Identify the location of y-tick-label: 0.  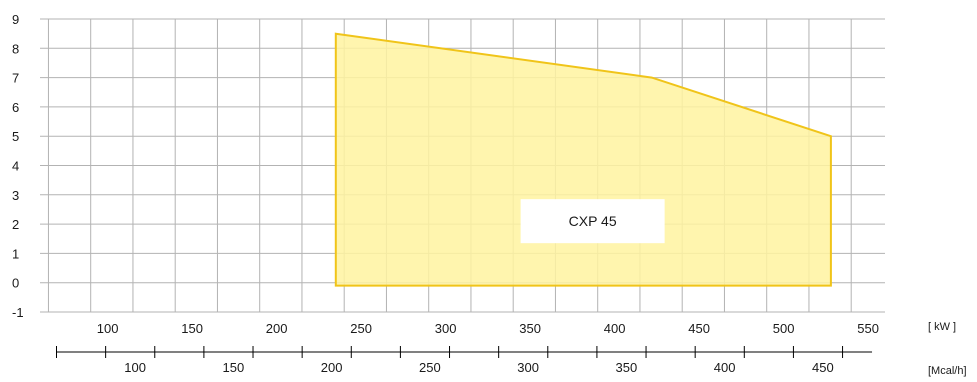
(15, 283).